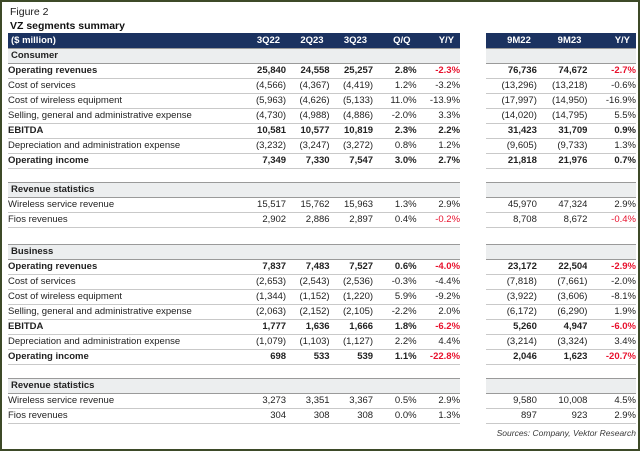 The height and width of the screenshot is (451, 640). What do you see at coordinates (264, 327) in the screenshot?
I see `row-value-q: 1,777` at bounding box center [264, 327].